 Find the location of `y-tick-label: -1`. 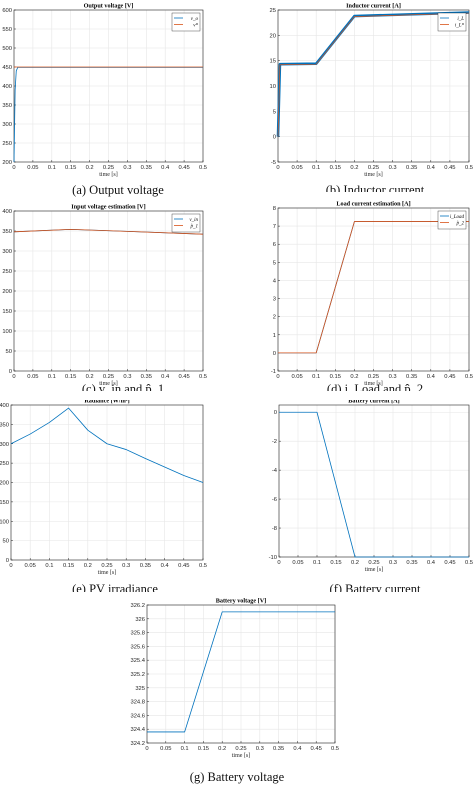

y-tick-label: -1 is located at coordinates (273, 372).